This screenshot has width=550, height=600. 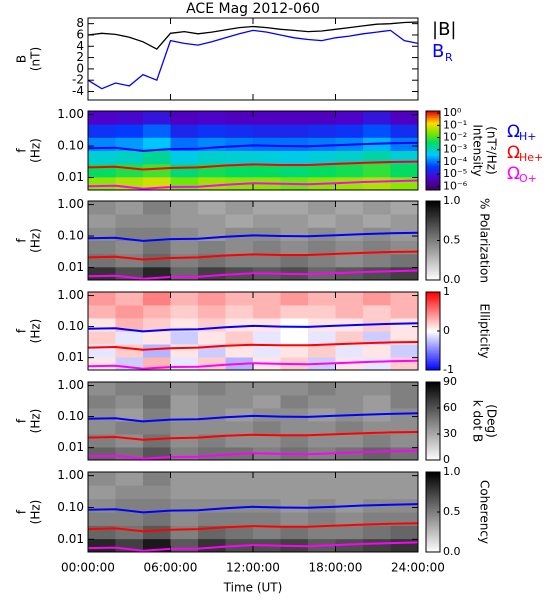 I want to click on x-axis-label: Time (UT), so click(x=253, y=588).